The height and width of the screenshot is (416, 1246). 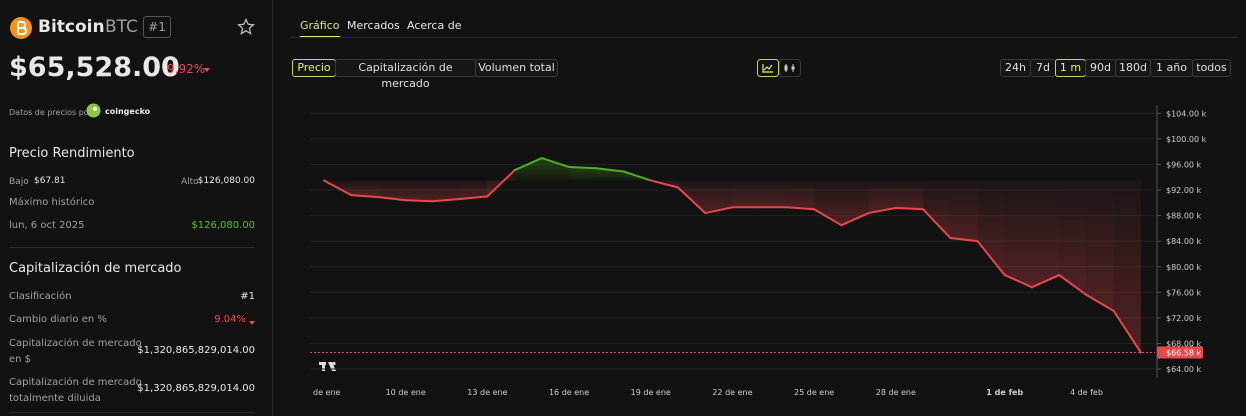 What do you see at coordinates (21, 28) in the screenshot?
I see `coin-icon` at bounding box center [21, 28].